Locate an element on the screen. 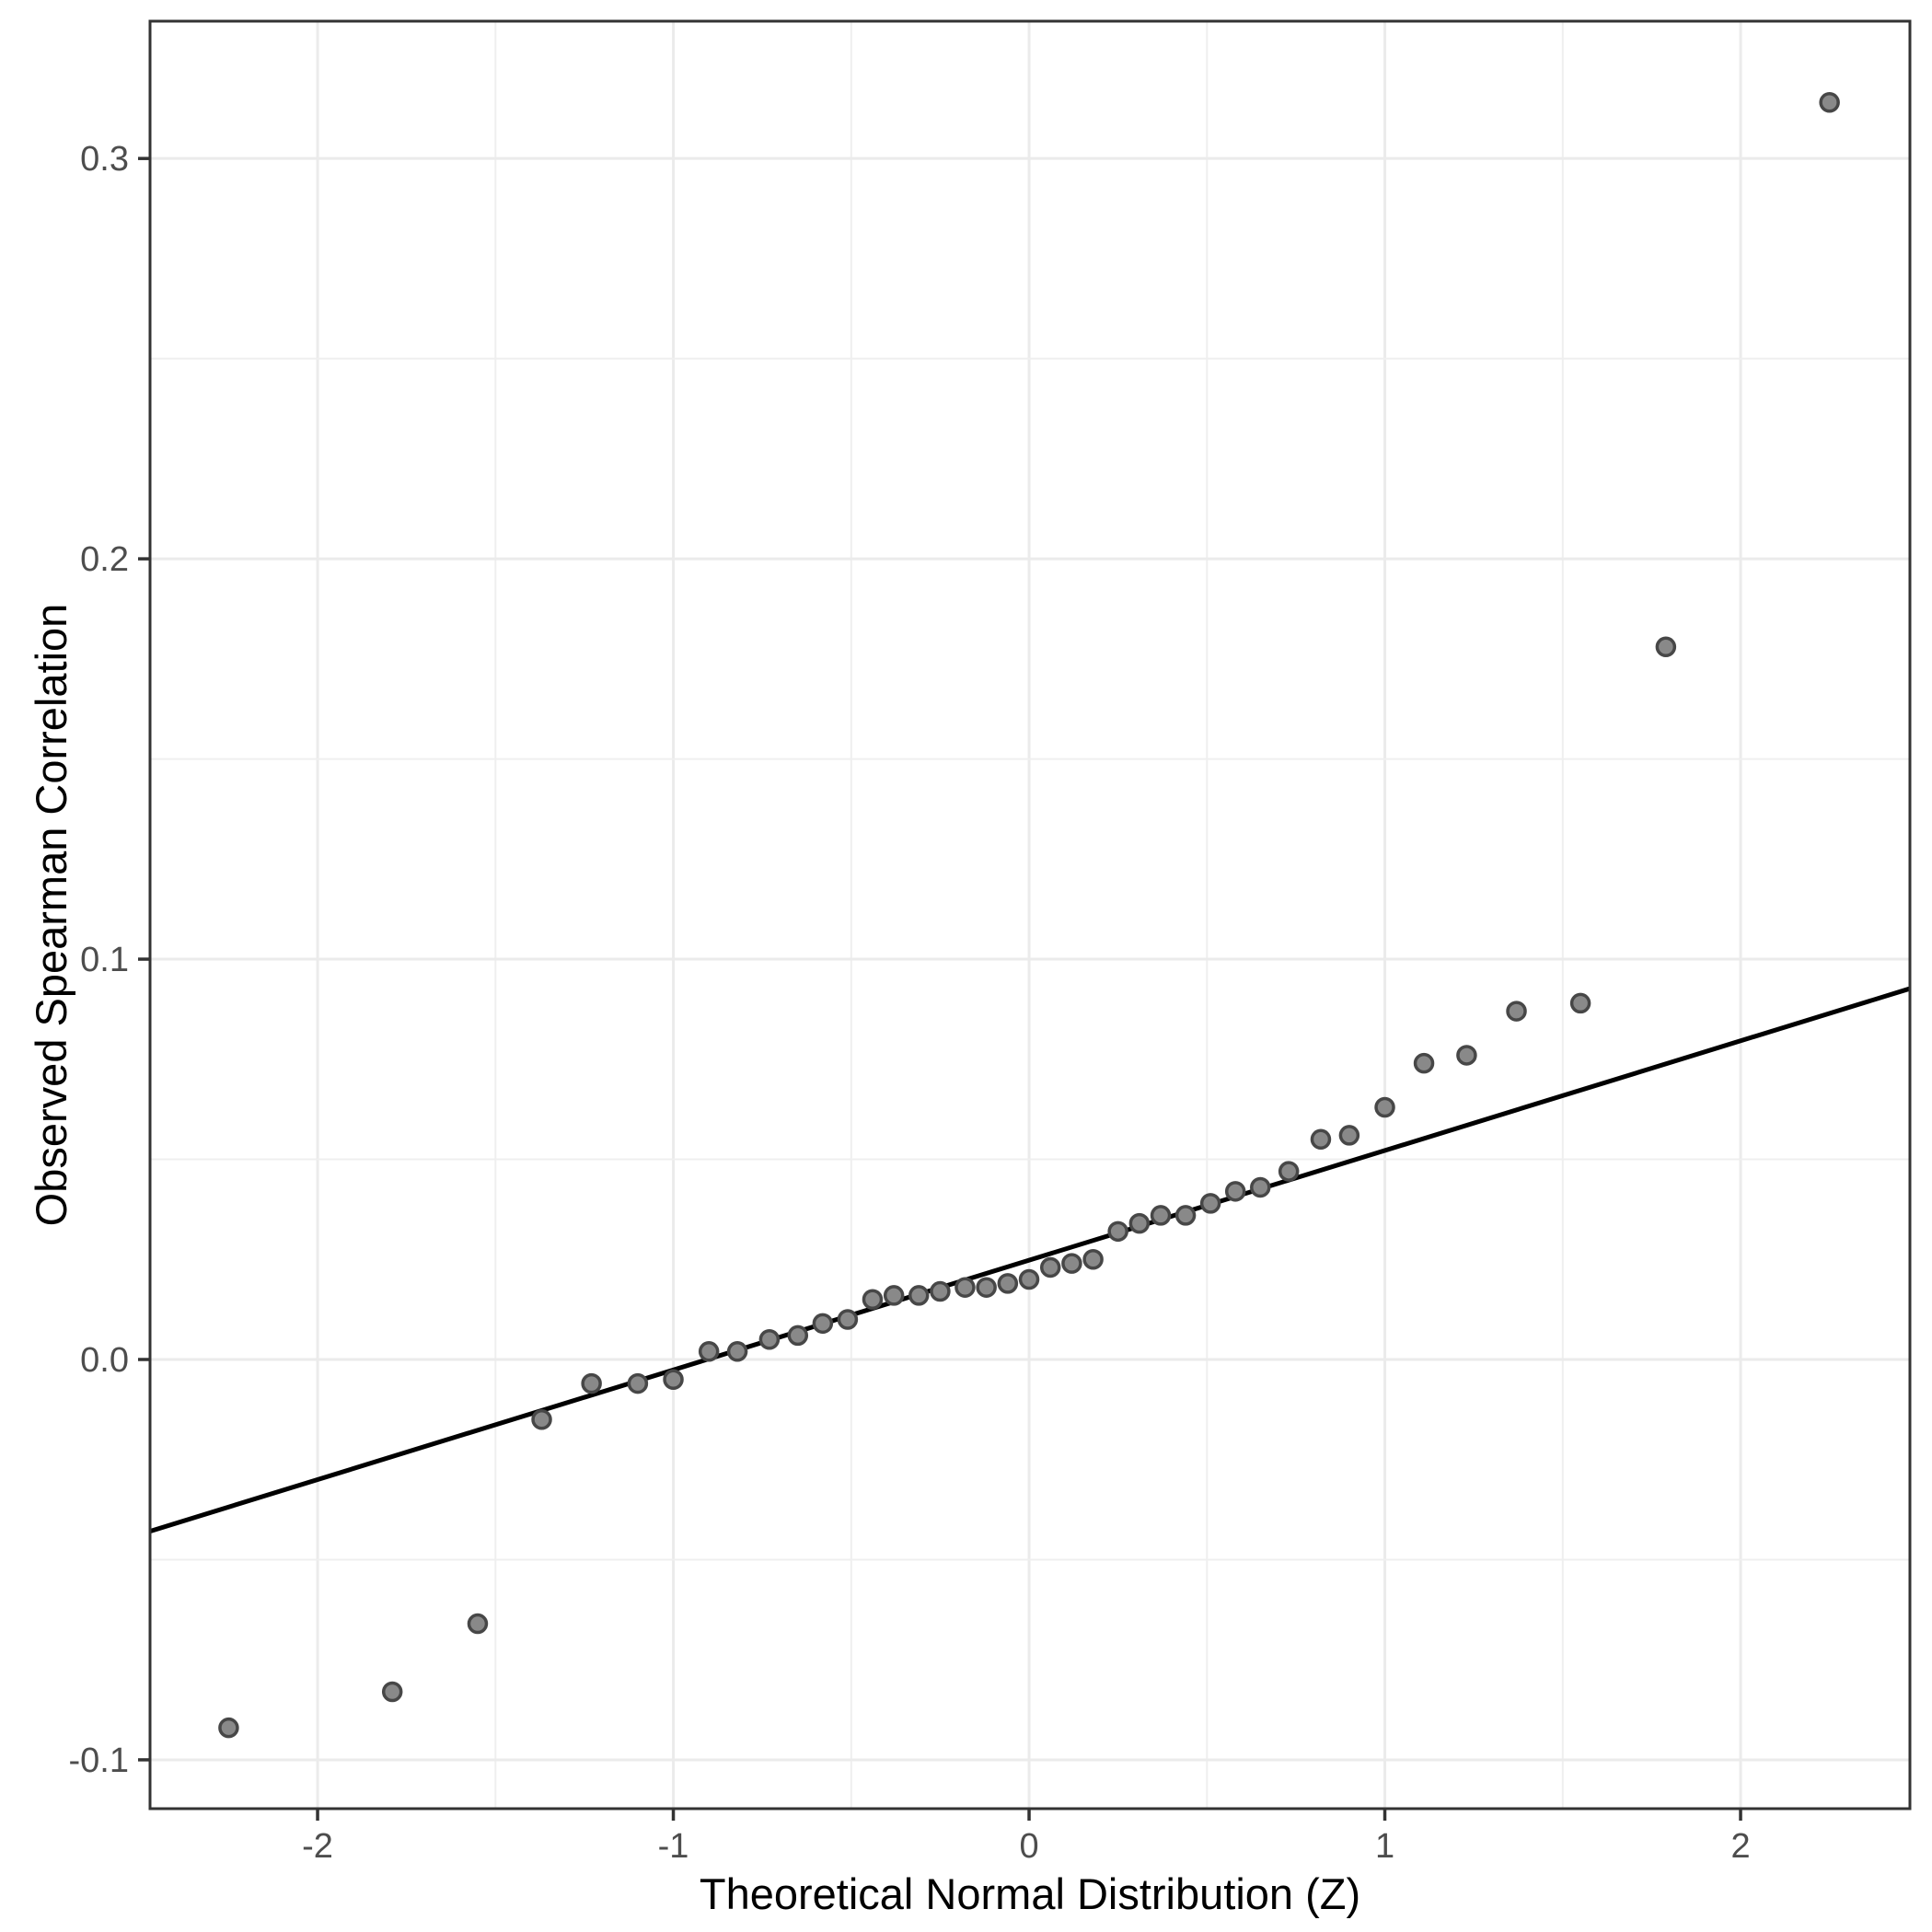 The height and width of the screenshot is (1932, 1932). x-tick-label: -1 is located at coordinates (673, 1847).